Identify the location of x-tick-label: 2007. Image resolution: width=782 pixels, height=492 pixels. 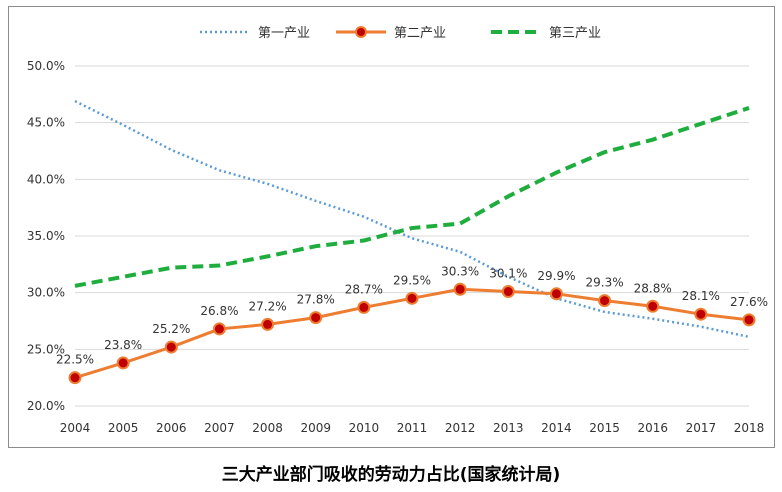
(219, 428).